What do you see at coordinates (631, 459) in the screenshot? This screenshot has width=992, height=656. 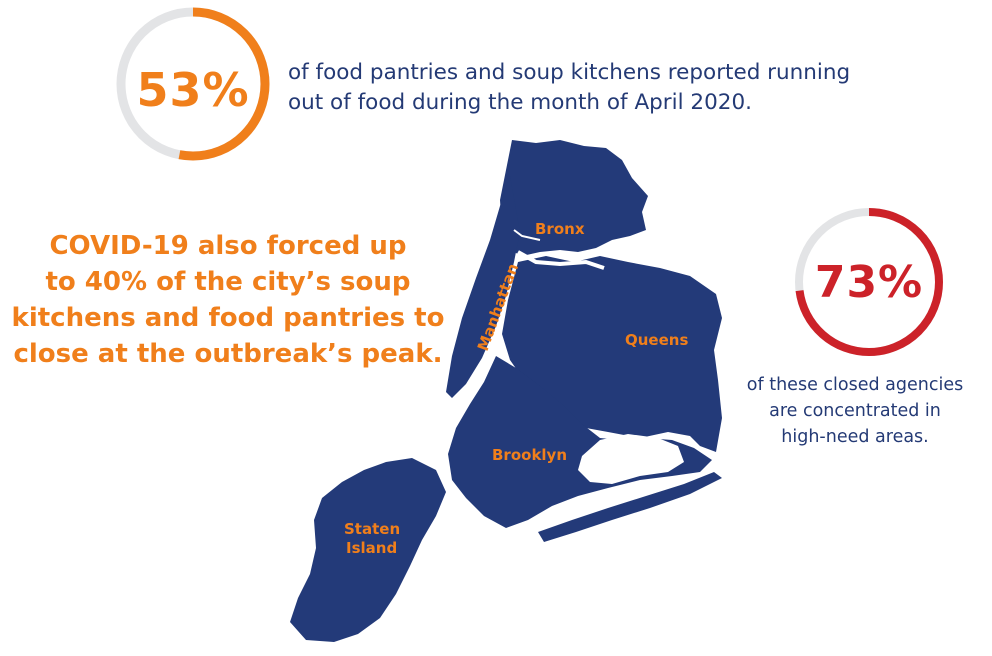 I see `jamaica-bay` at bounding box center [631, 459].